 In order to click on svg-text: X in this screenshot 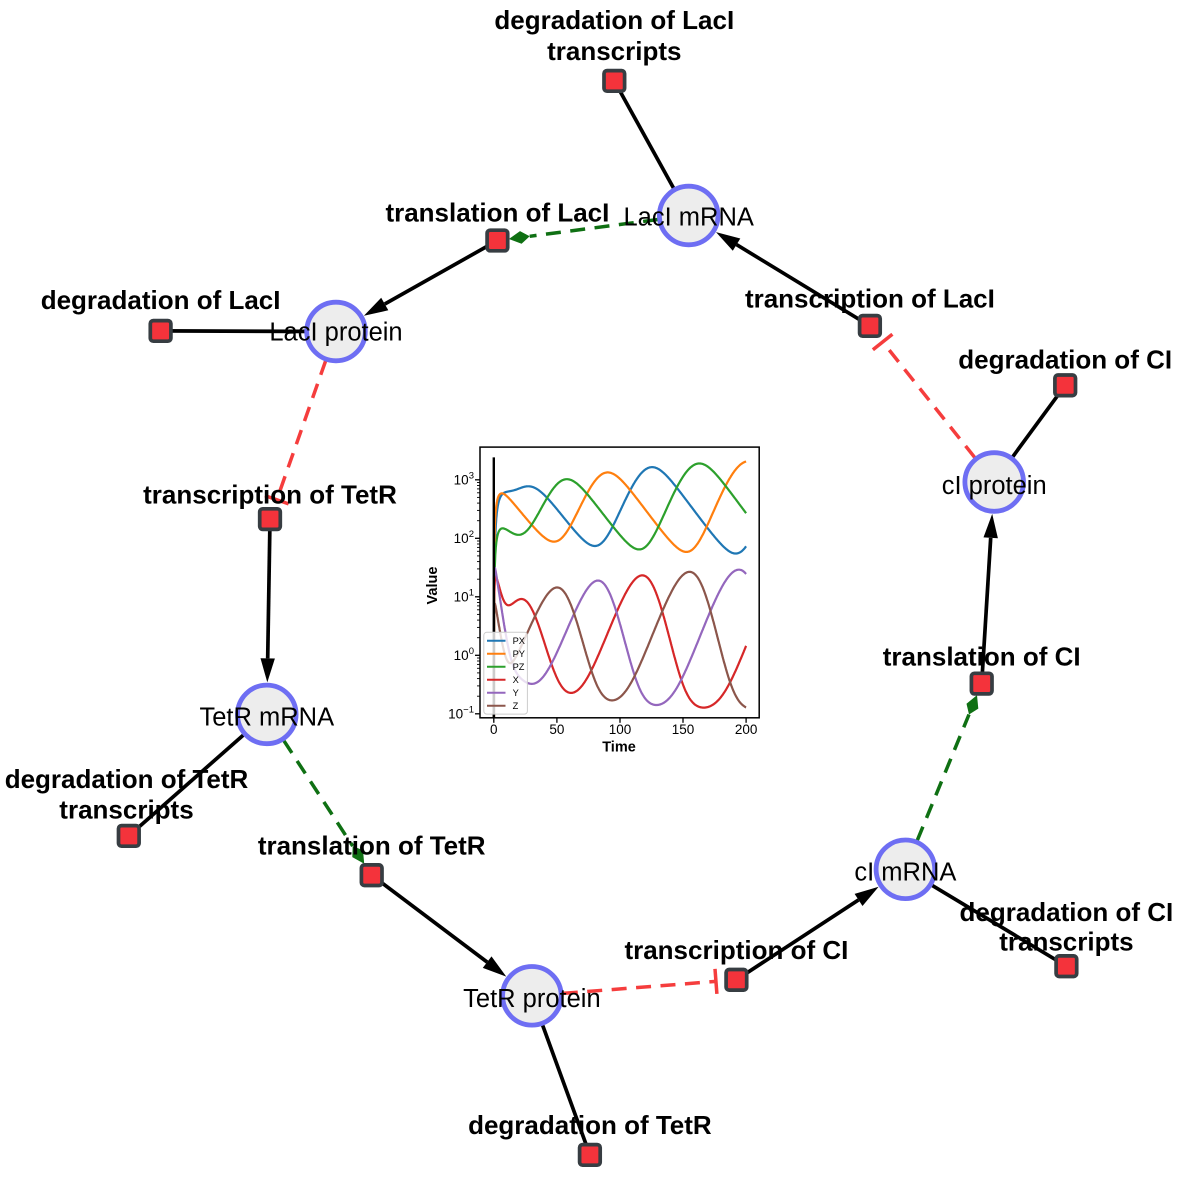, I will do `click(516, 680)`.